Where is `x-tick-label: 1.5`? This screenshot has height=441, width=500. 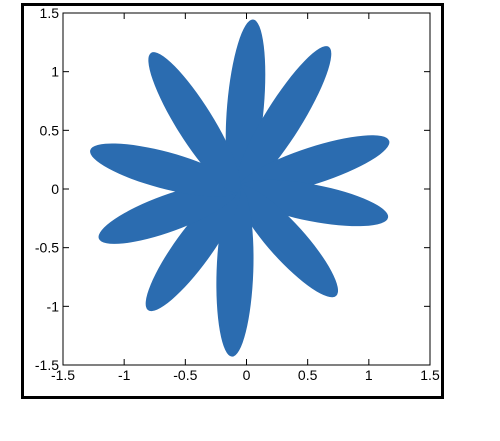 x-tick-label: 1.5 is located at coordinates (430, 375).